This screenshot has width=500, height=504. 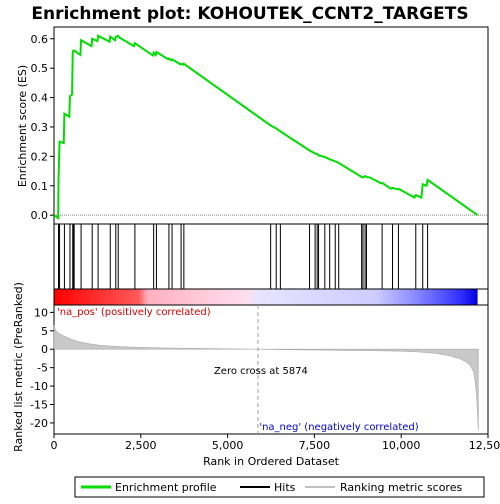 What do you see at coordinates (40, 156) in the screenshot?
I see `es-y-tick-label: 0.2` at bounding box center [40, 156].